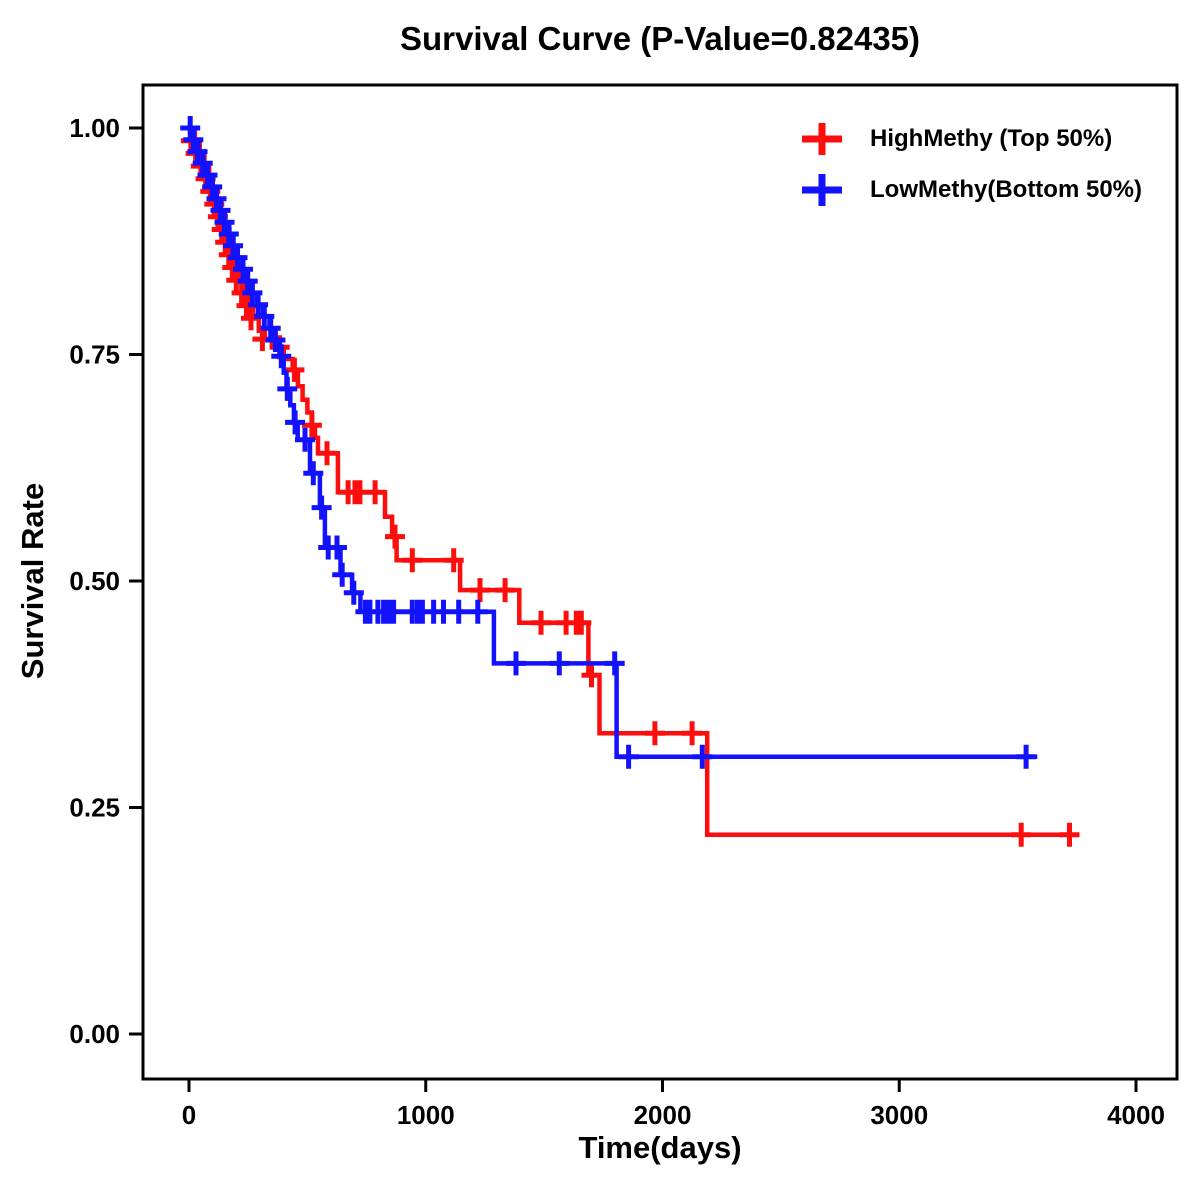 This screenshot has height=1200, width=1200. What do you see at coordinates (94, 1034) in the screenshot?
I see `y-tick-label: 0.00` at bounding box center [94, 1034].